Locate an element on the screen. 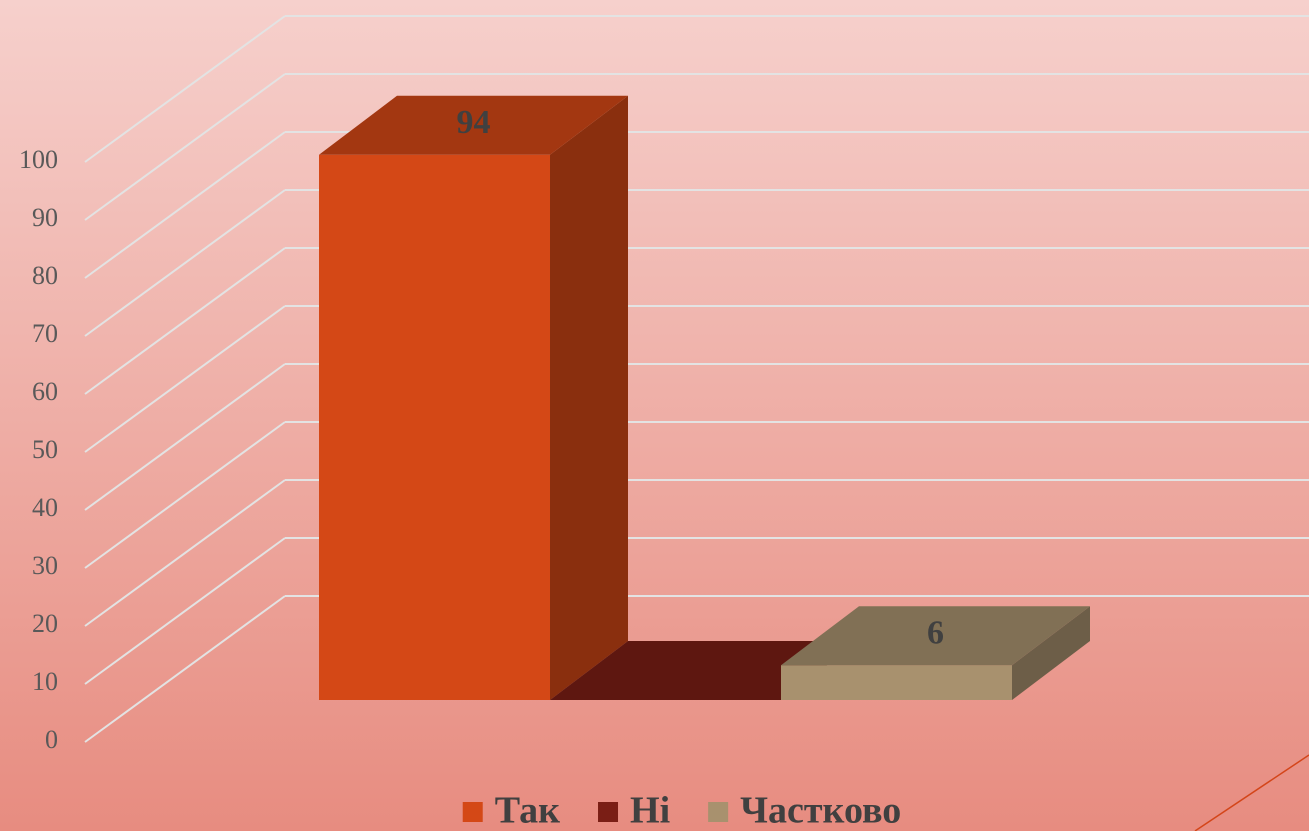 The height and width of the screenshot is (831, 1309). y-tick-label: 80 is located at coordinates (45, 275).